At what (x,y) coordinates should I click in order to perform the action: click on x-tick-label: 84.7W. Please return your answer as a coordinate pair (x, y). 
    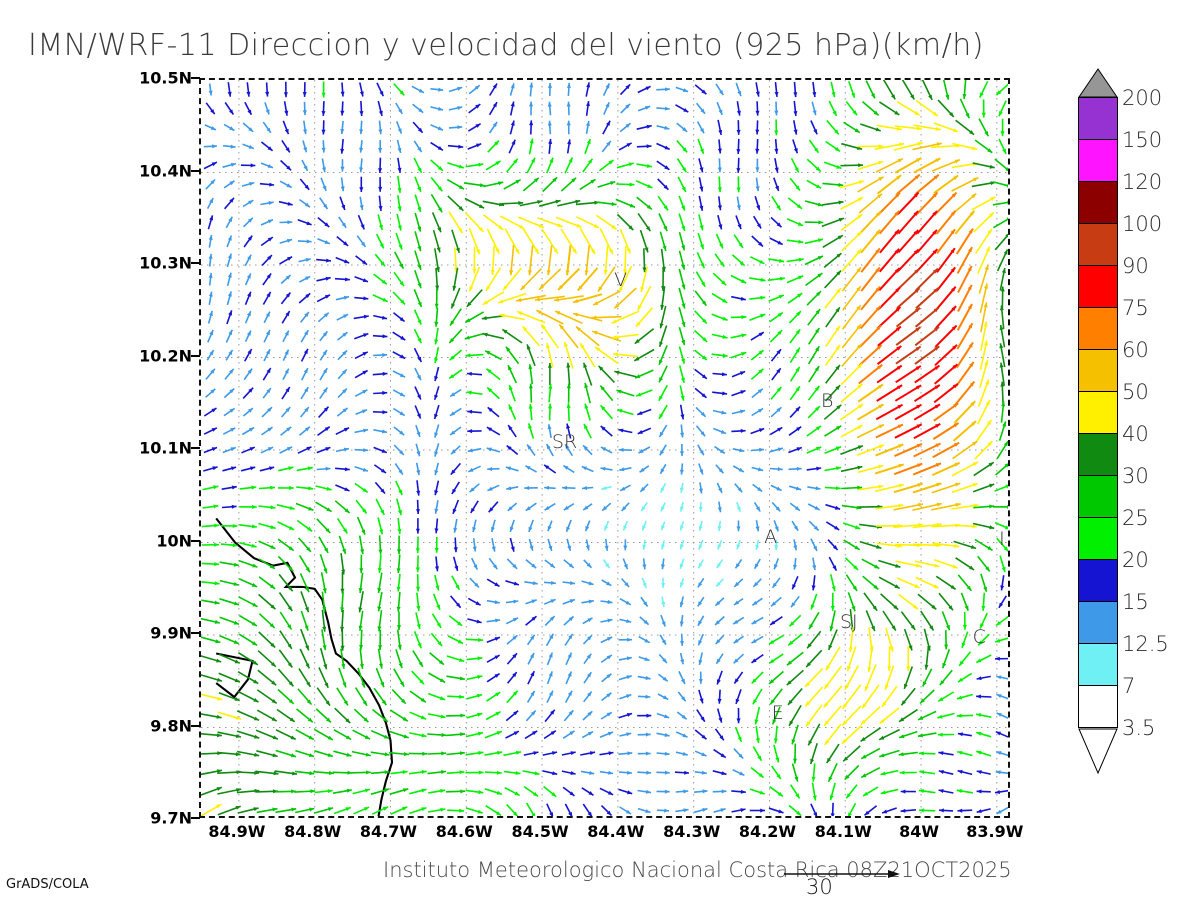
    Looking at the image, I should click on (388, 831).